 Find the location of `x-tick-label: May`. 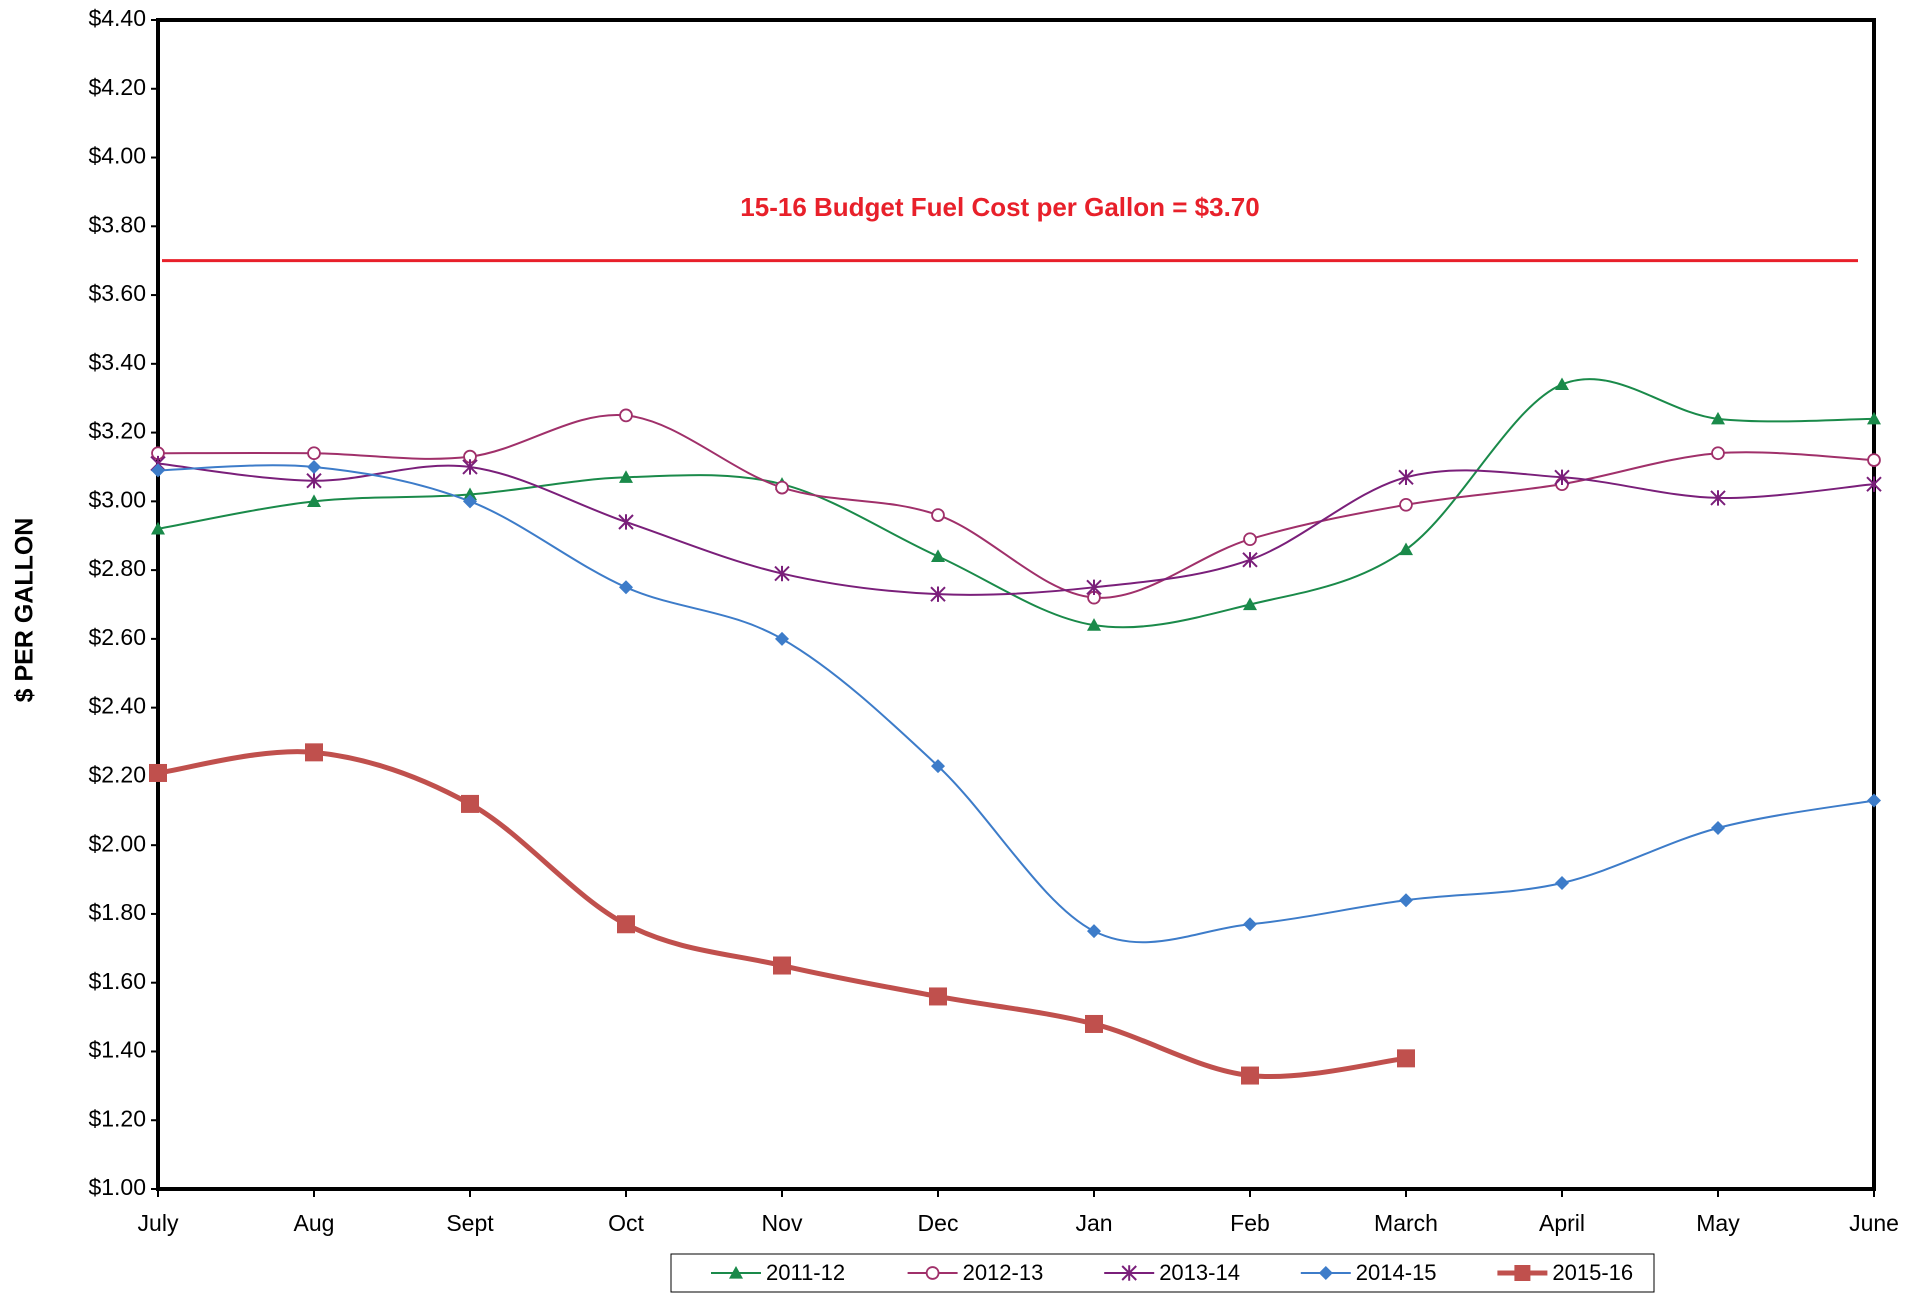

x-tick-label: May is located at coordinates (1718, 1223).